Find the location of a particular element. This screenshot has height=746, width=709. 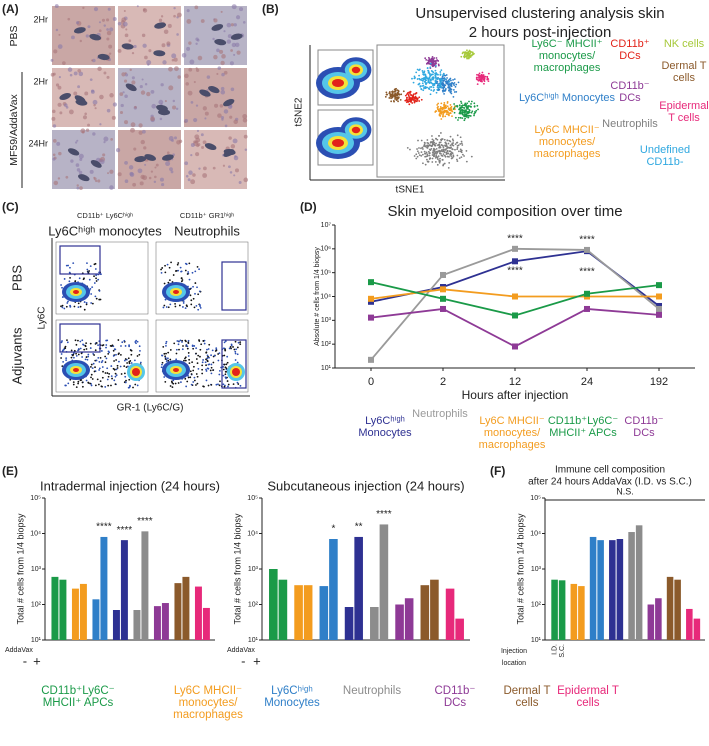

tsne-frame is located at coordinates (440, 111).